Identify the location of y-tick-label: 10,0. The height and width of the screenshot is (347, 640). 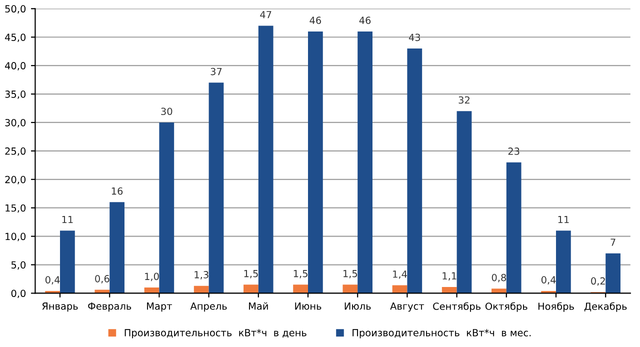
(16, 237).